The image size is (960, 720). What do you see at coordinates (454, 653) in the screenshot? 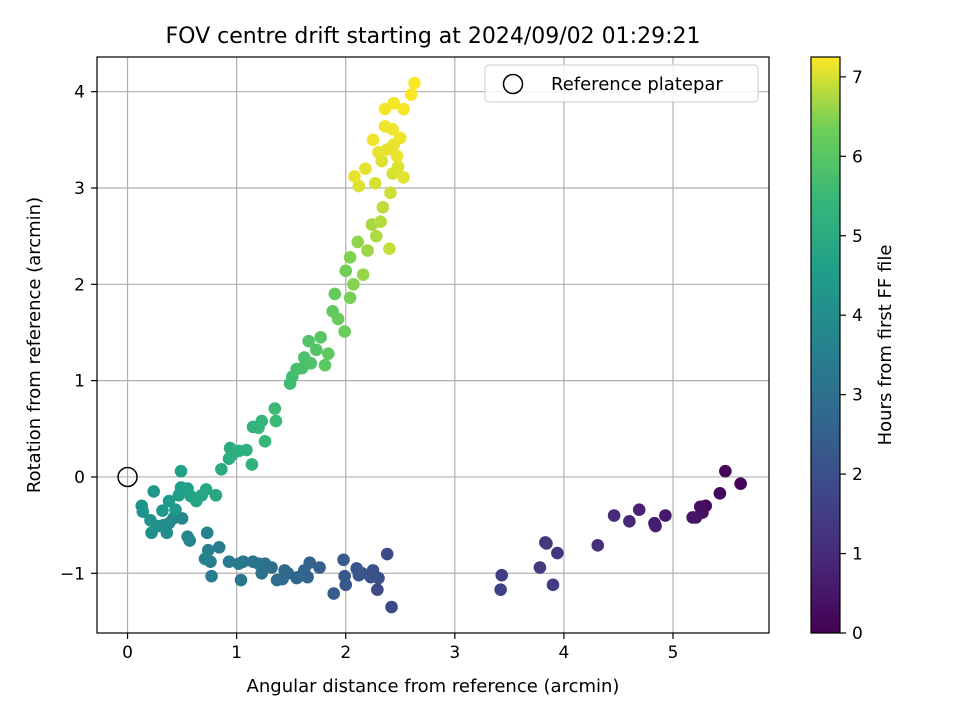
I see `x-tick-label-3: 3` at bounding box center [454, 653].